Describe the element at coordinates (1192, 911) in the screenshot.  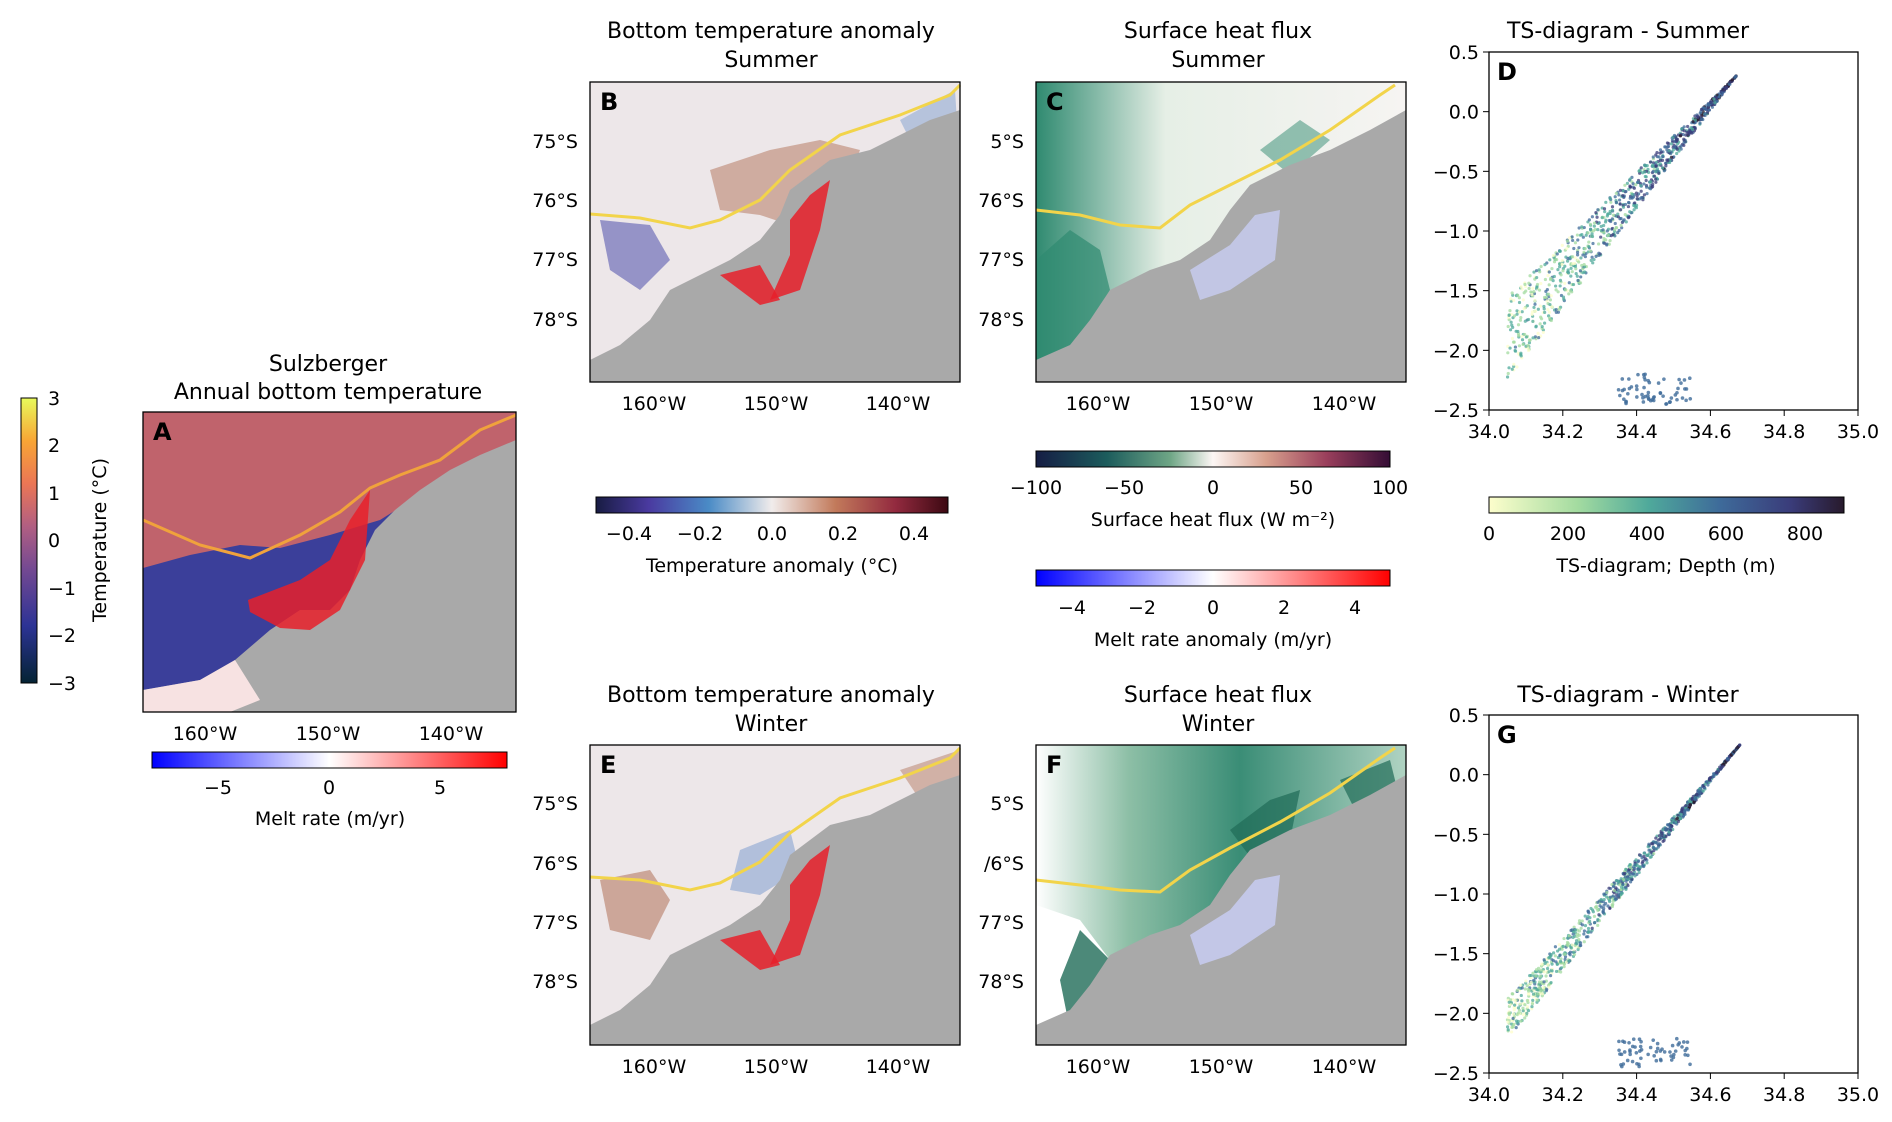
I see `map-f: F 5°S /6°S 77°S 78°S 160°W 150°W 140°W` at that location.